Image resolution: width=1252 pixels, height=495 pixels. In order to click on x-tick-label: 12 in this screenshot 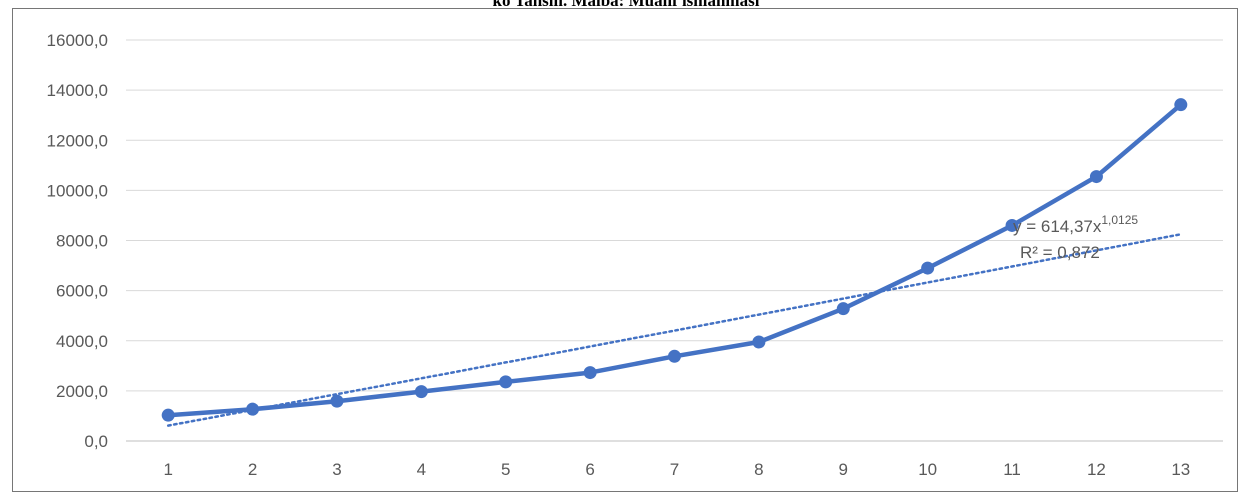, I will do `click(1096, 469)`.